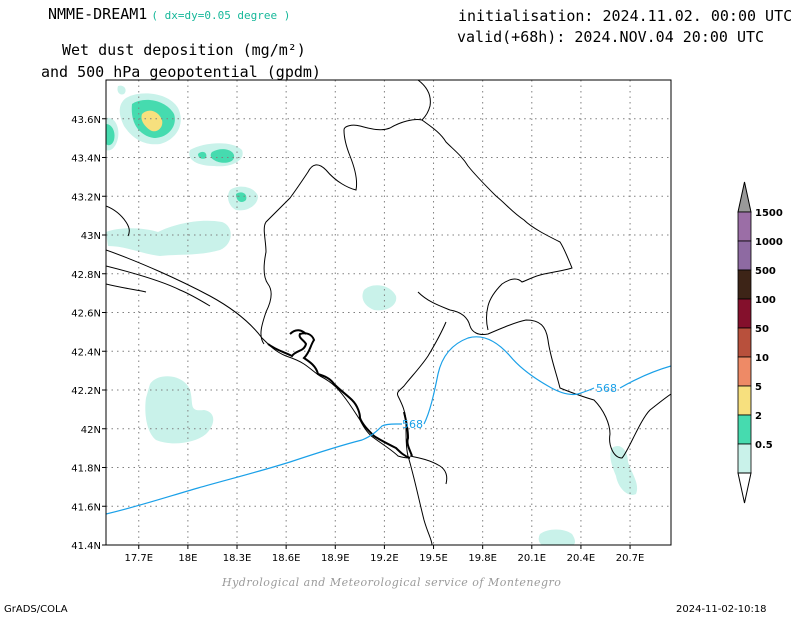 This screenshot has height=618, width=800. What do you see at coordinates (286, 558) in the screenshot?
I see `longitude-tick-label: 18.6E` at bounding box center [286, 558].